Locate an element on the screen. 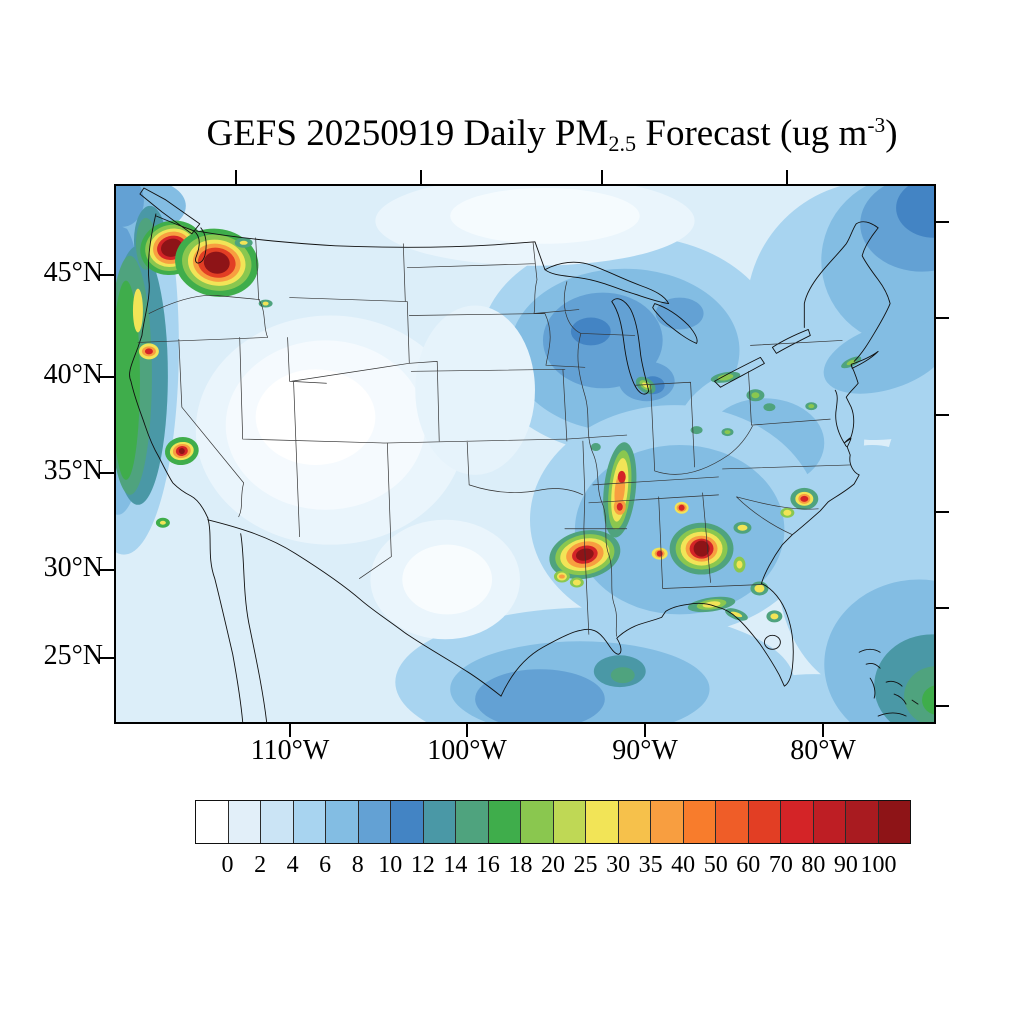  colorbar-tick-label: 4 is located at coordinates (292, 865).